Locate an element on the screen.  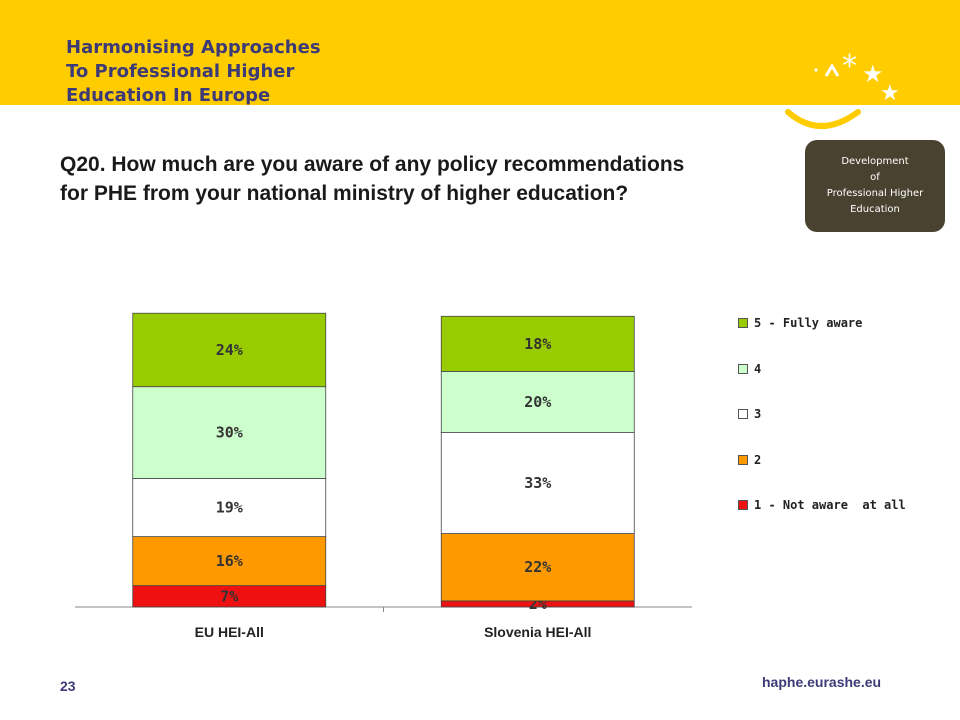
category-label: EU HEI-All is located at coordinates (229, 632).